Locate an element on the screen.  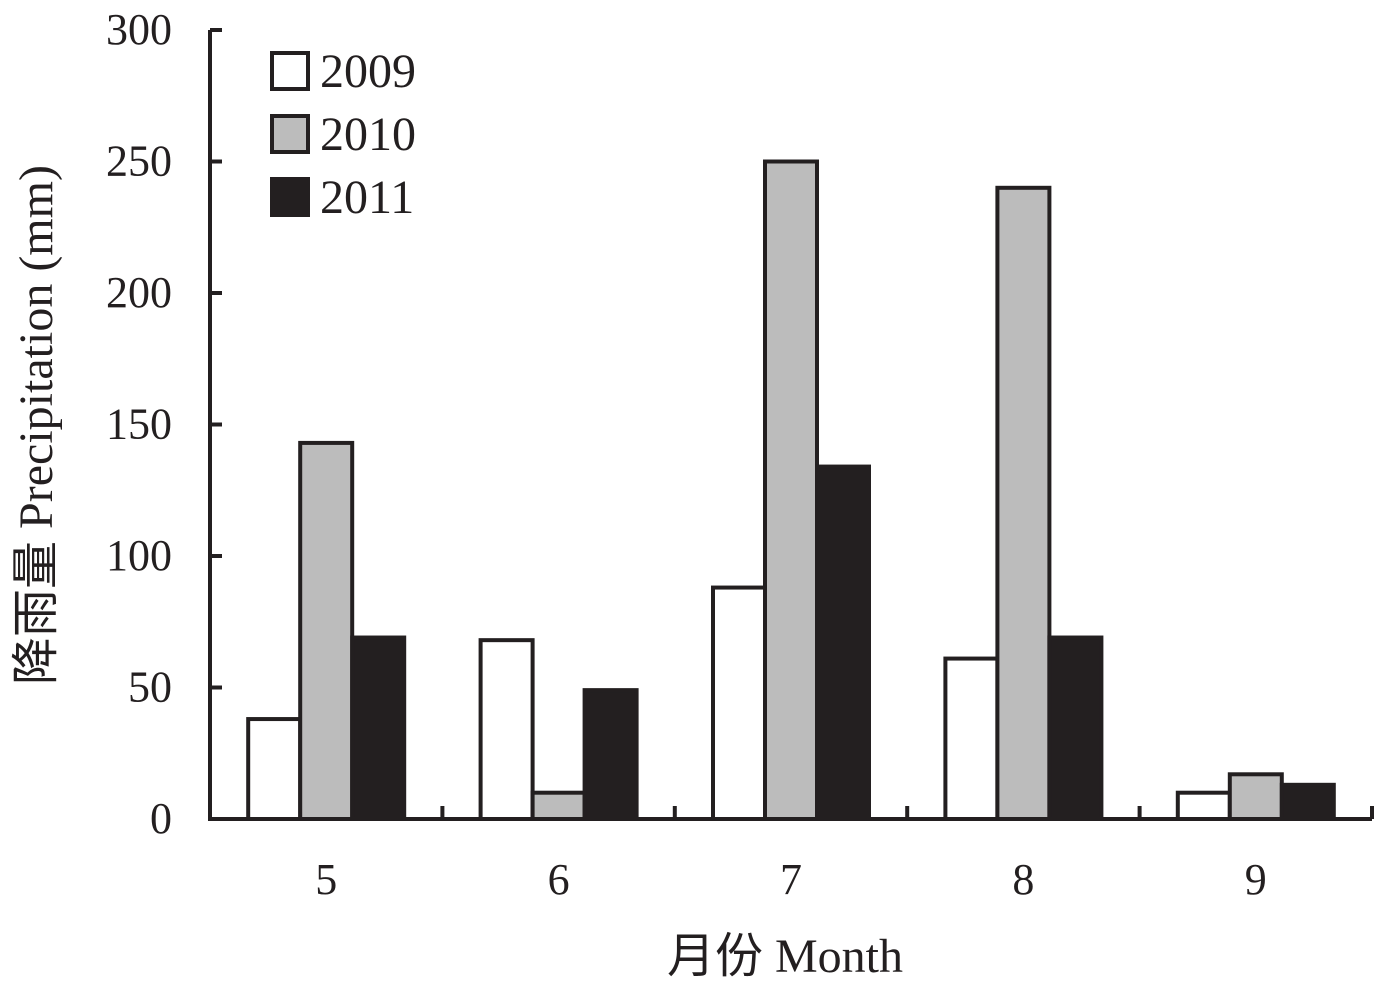
y-tick-label-250: 250 is located at coordinates (139, 161).